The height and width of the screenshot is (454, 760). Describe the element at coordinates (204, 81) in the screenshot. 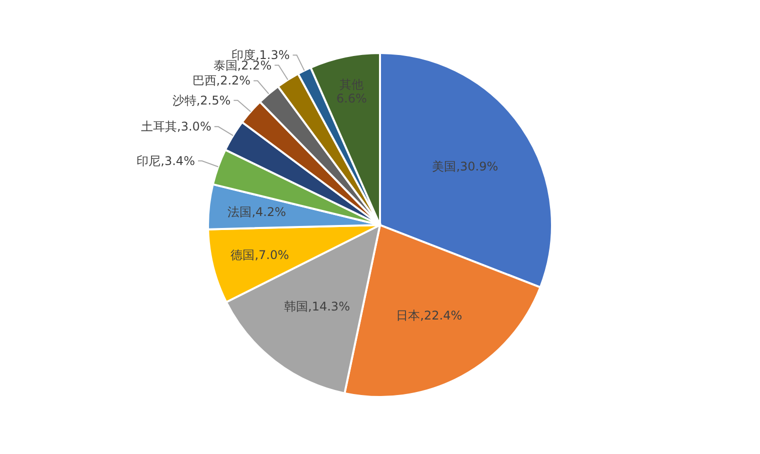

I see `slice-label: 巴西` at that location.